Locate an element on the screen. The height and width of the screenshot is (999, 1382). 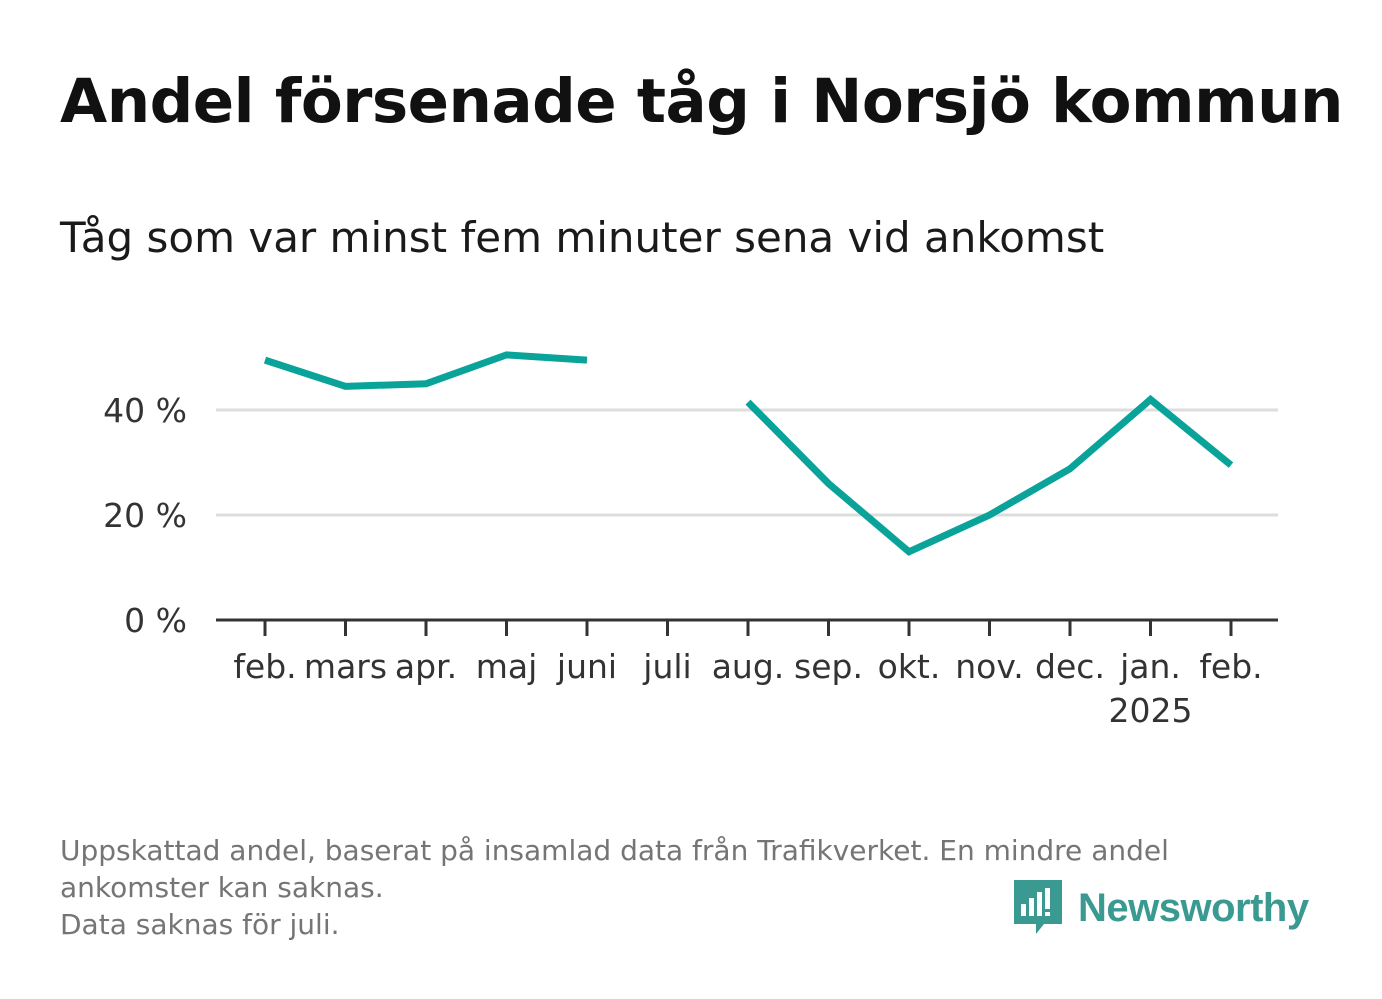
x-tick-label: aug. is located at coordinates (748, 666).